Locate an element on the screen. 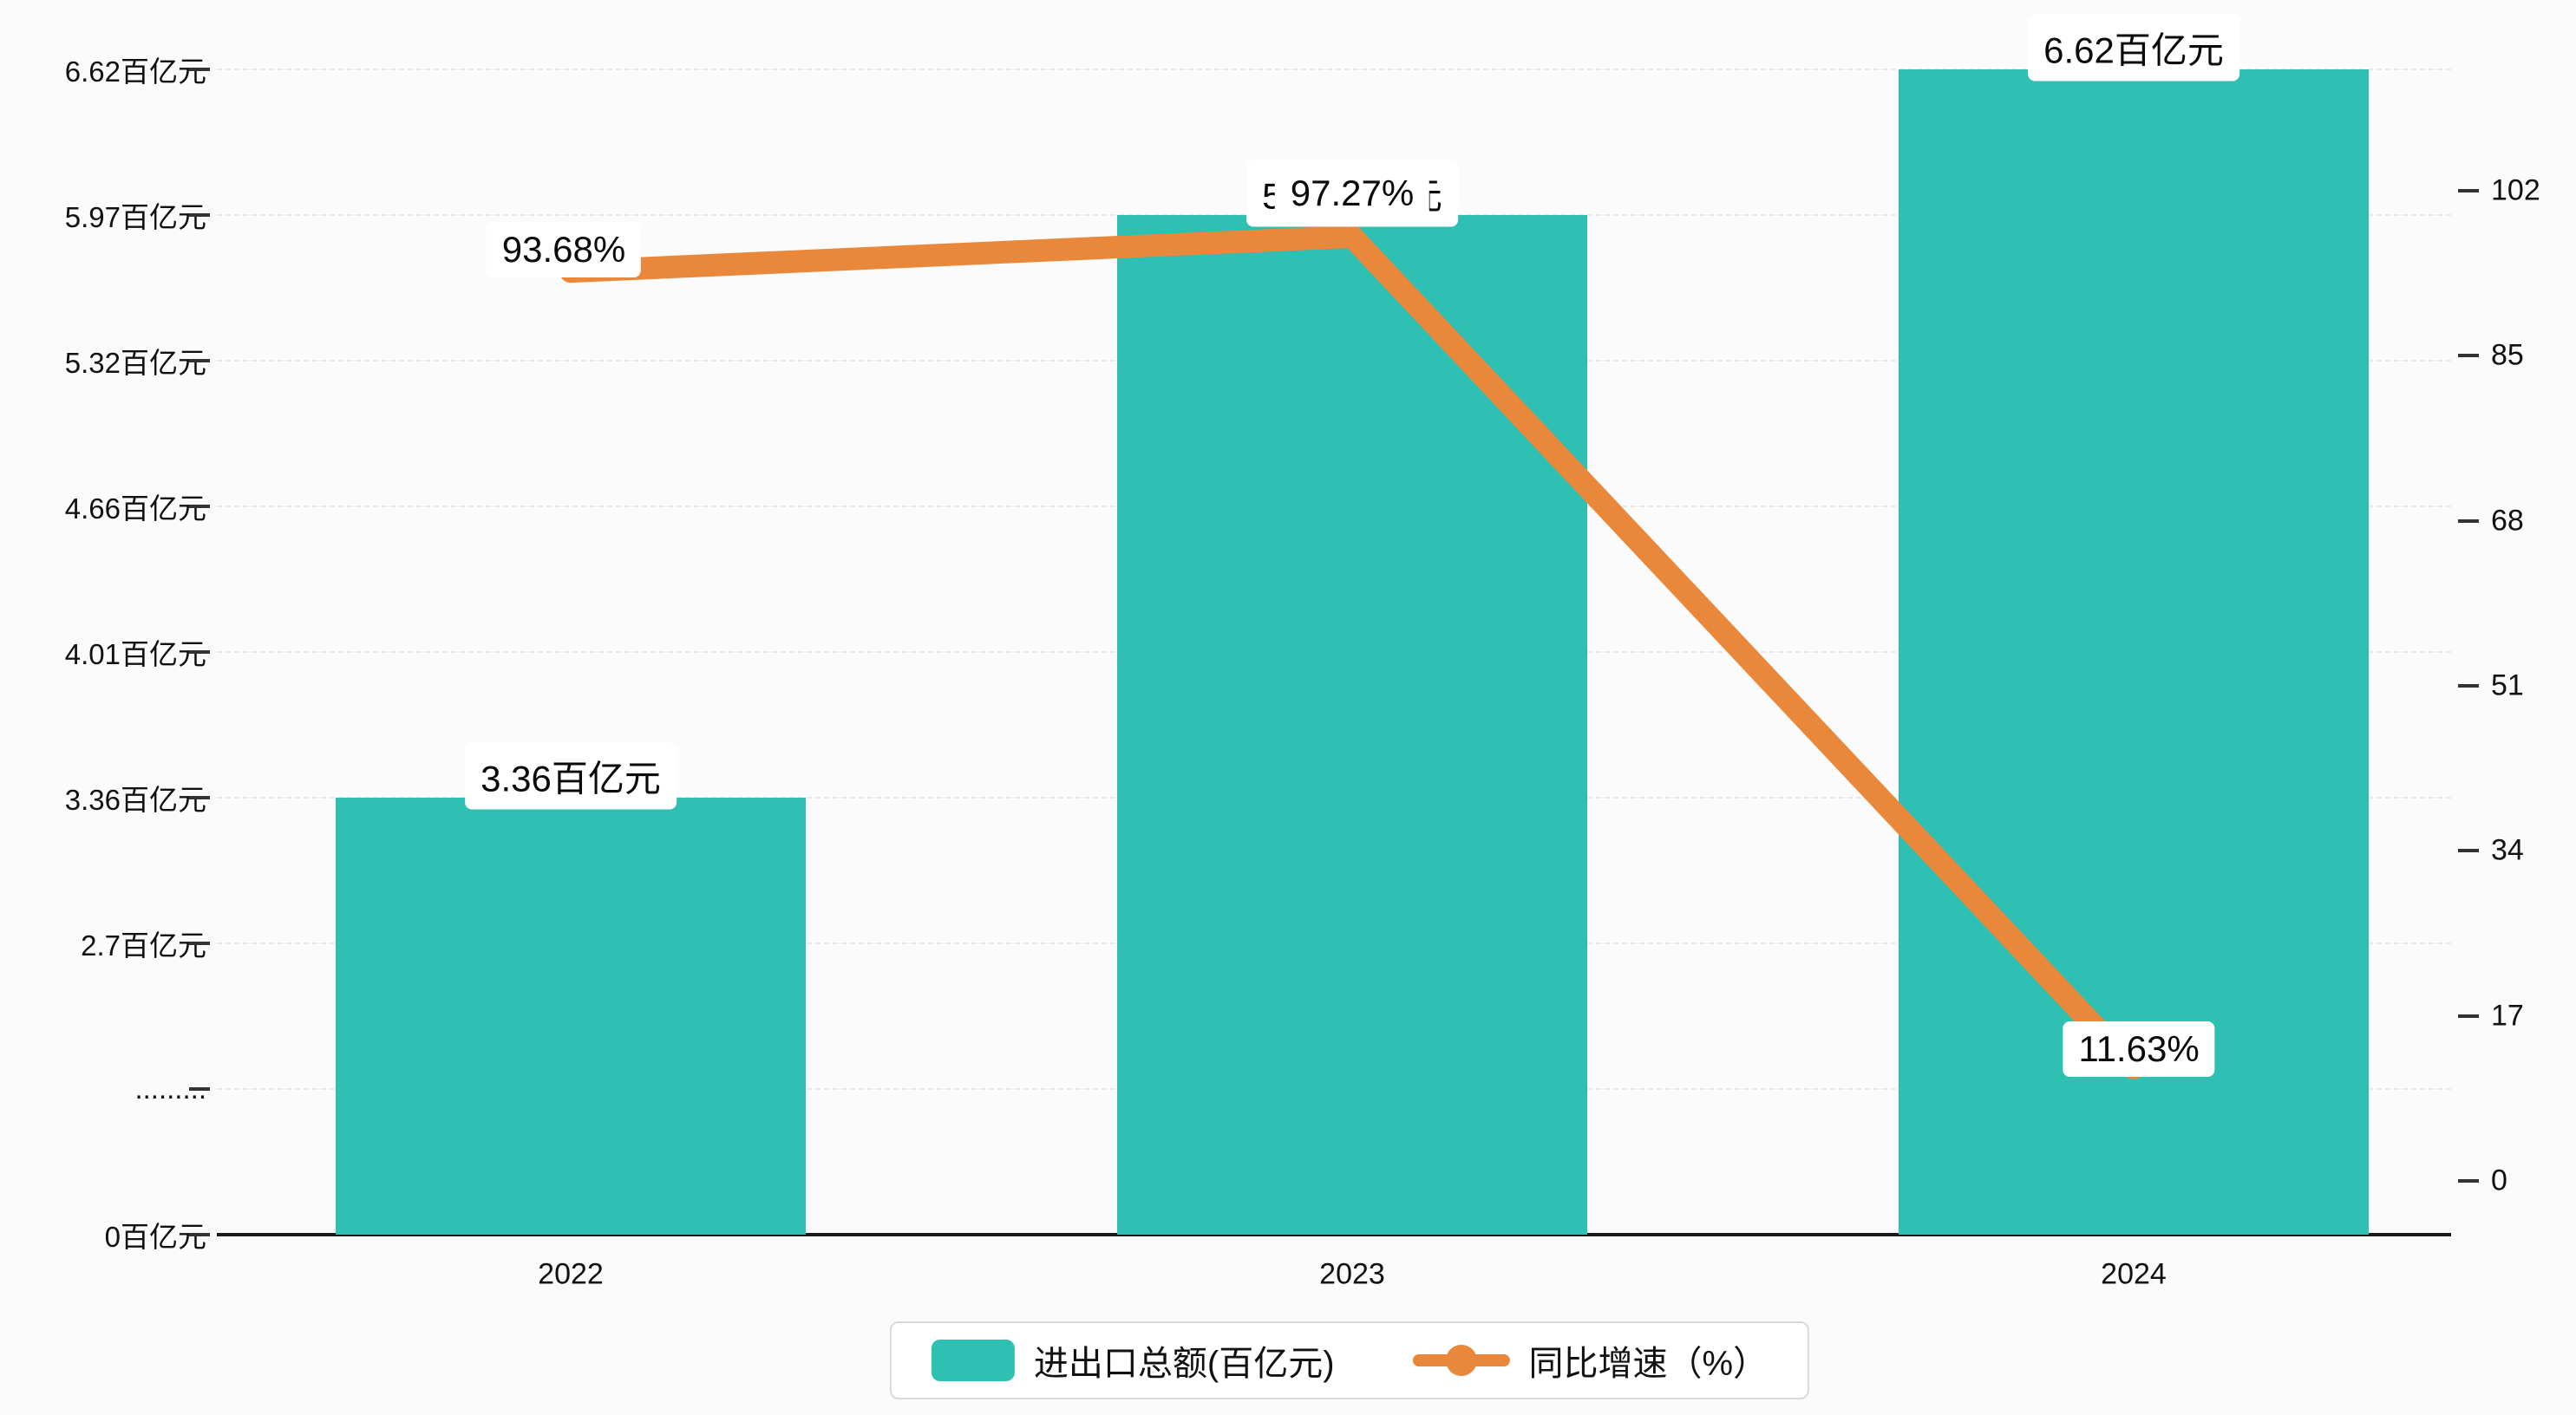 The image size is (2576, 1415). gridline is located at coordinates (1334, 69).